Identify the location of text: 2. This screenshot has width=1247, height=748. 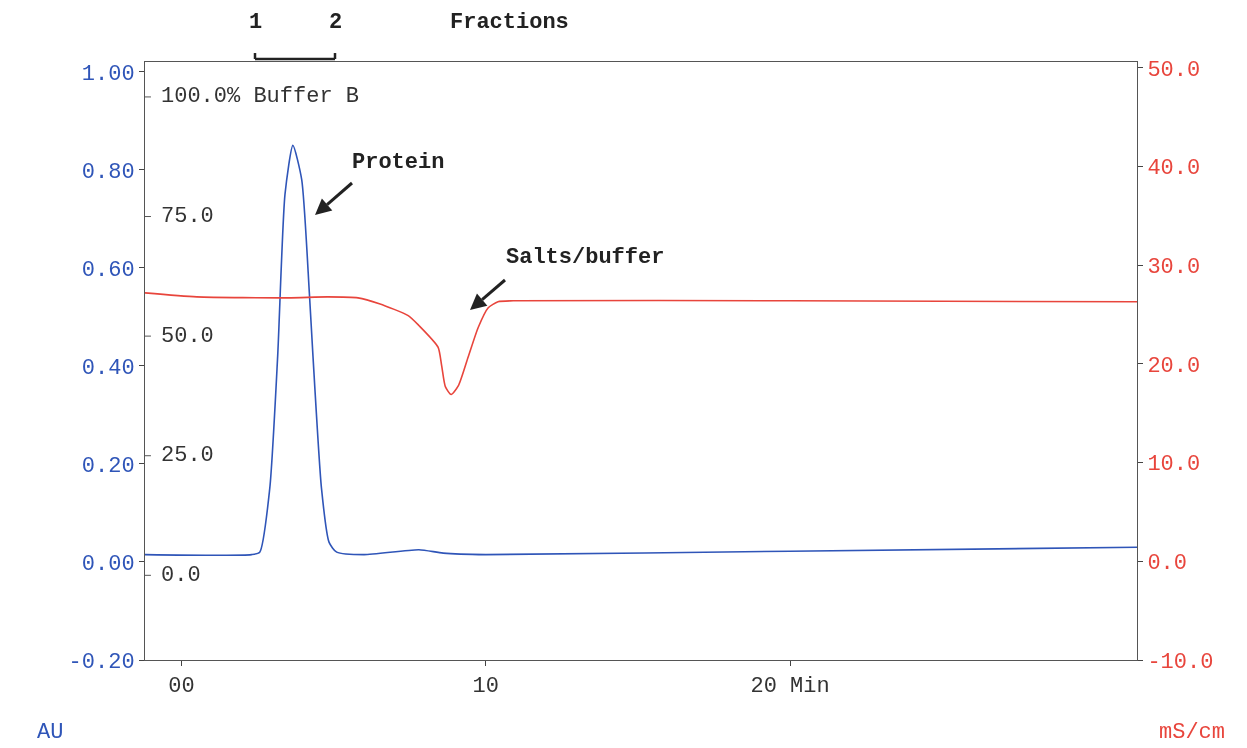
(336, 22).